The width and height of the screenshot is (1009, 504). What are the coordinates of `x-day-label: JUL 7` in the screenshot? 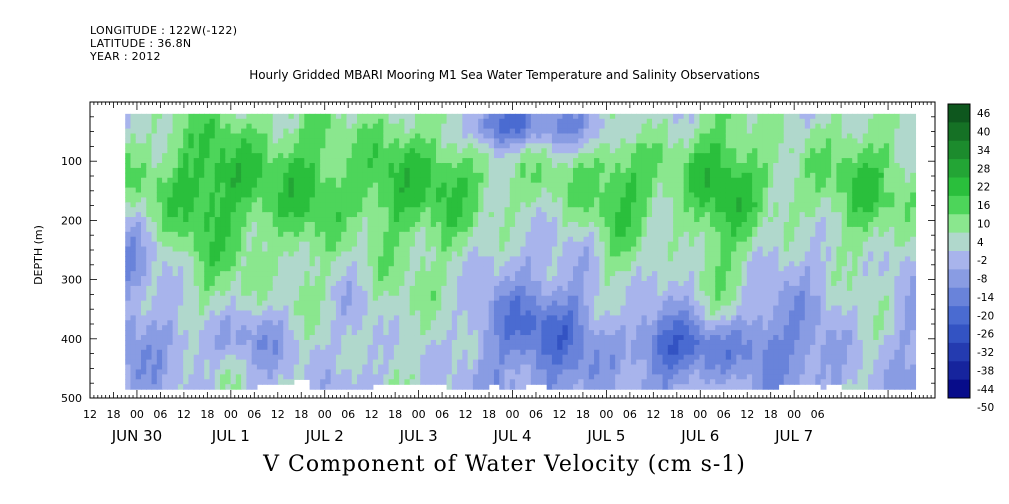 It's located at (793, 436).